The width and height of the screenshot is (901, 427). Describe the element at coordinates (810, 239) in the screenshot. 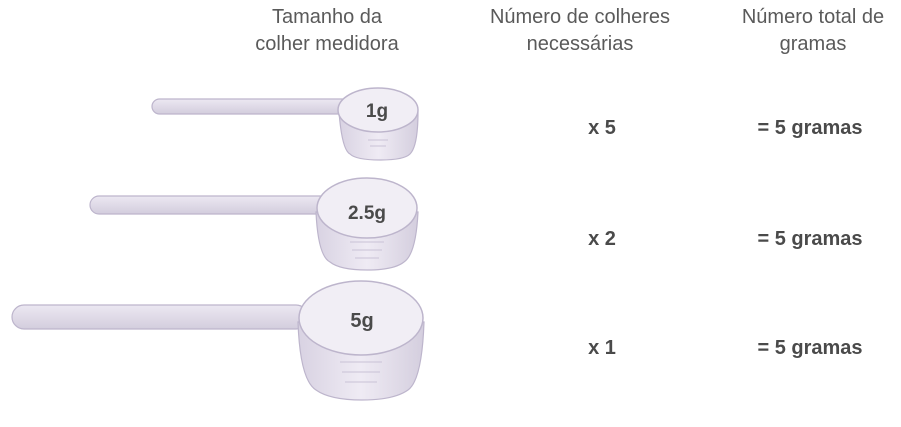

I see `total-grams-row-2: = 5 gramas` at that location.